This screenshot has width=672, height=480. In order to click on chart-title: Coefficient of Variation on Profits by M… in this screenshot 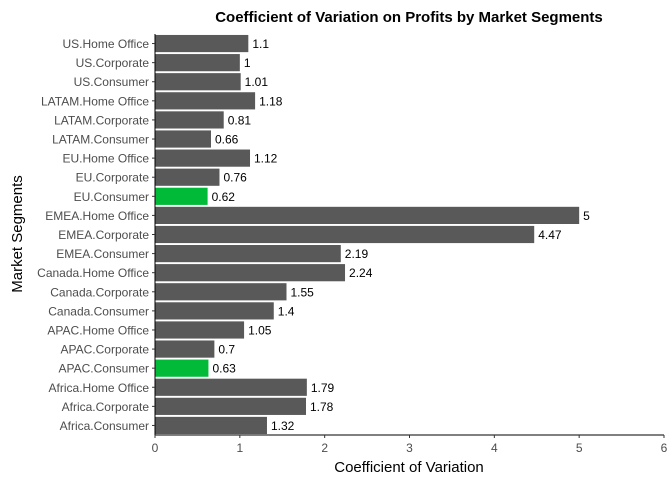, I will do `click(409, 17)`.